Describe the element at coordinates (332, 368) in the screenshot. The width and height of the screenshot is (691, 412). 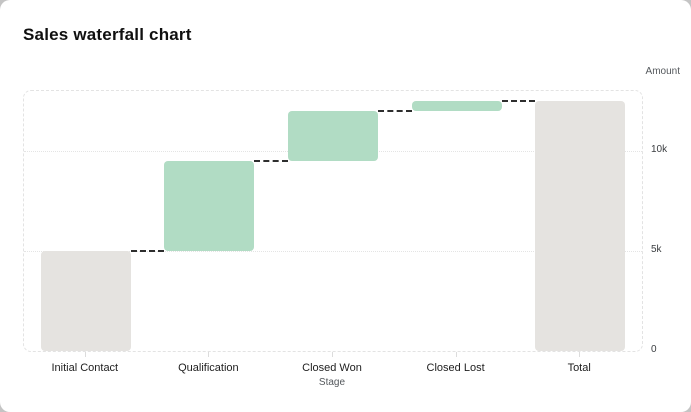
I see `x-axis-label-closed-won: Closed Won` at that location.